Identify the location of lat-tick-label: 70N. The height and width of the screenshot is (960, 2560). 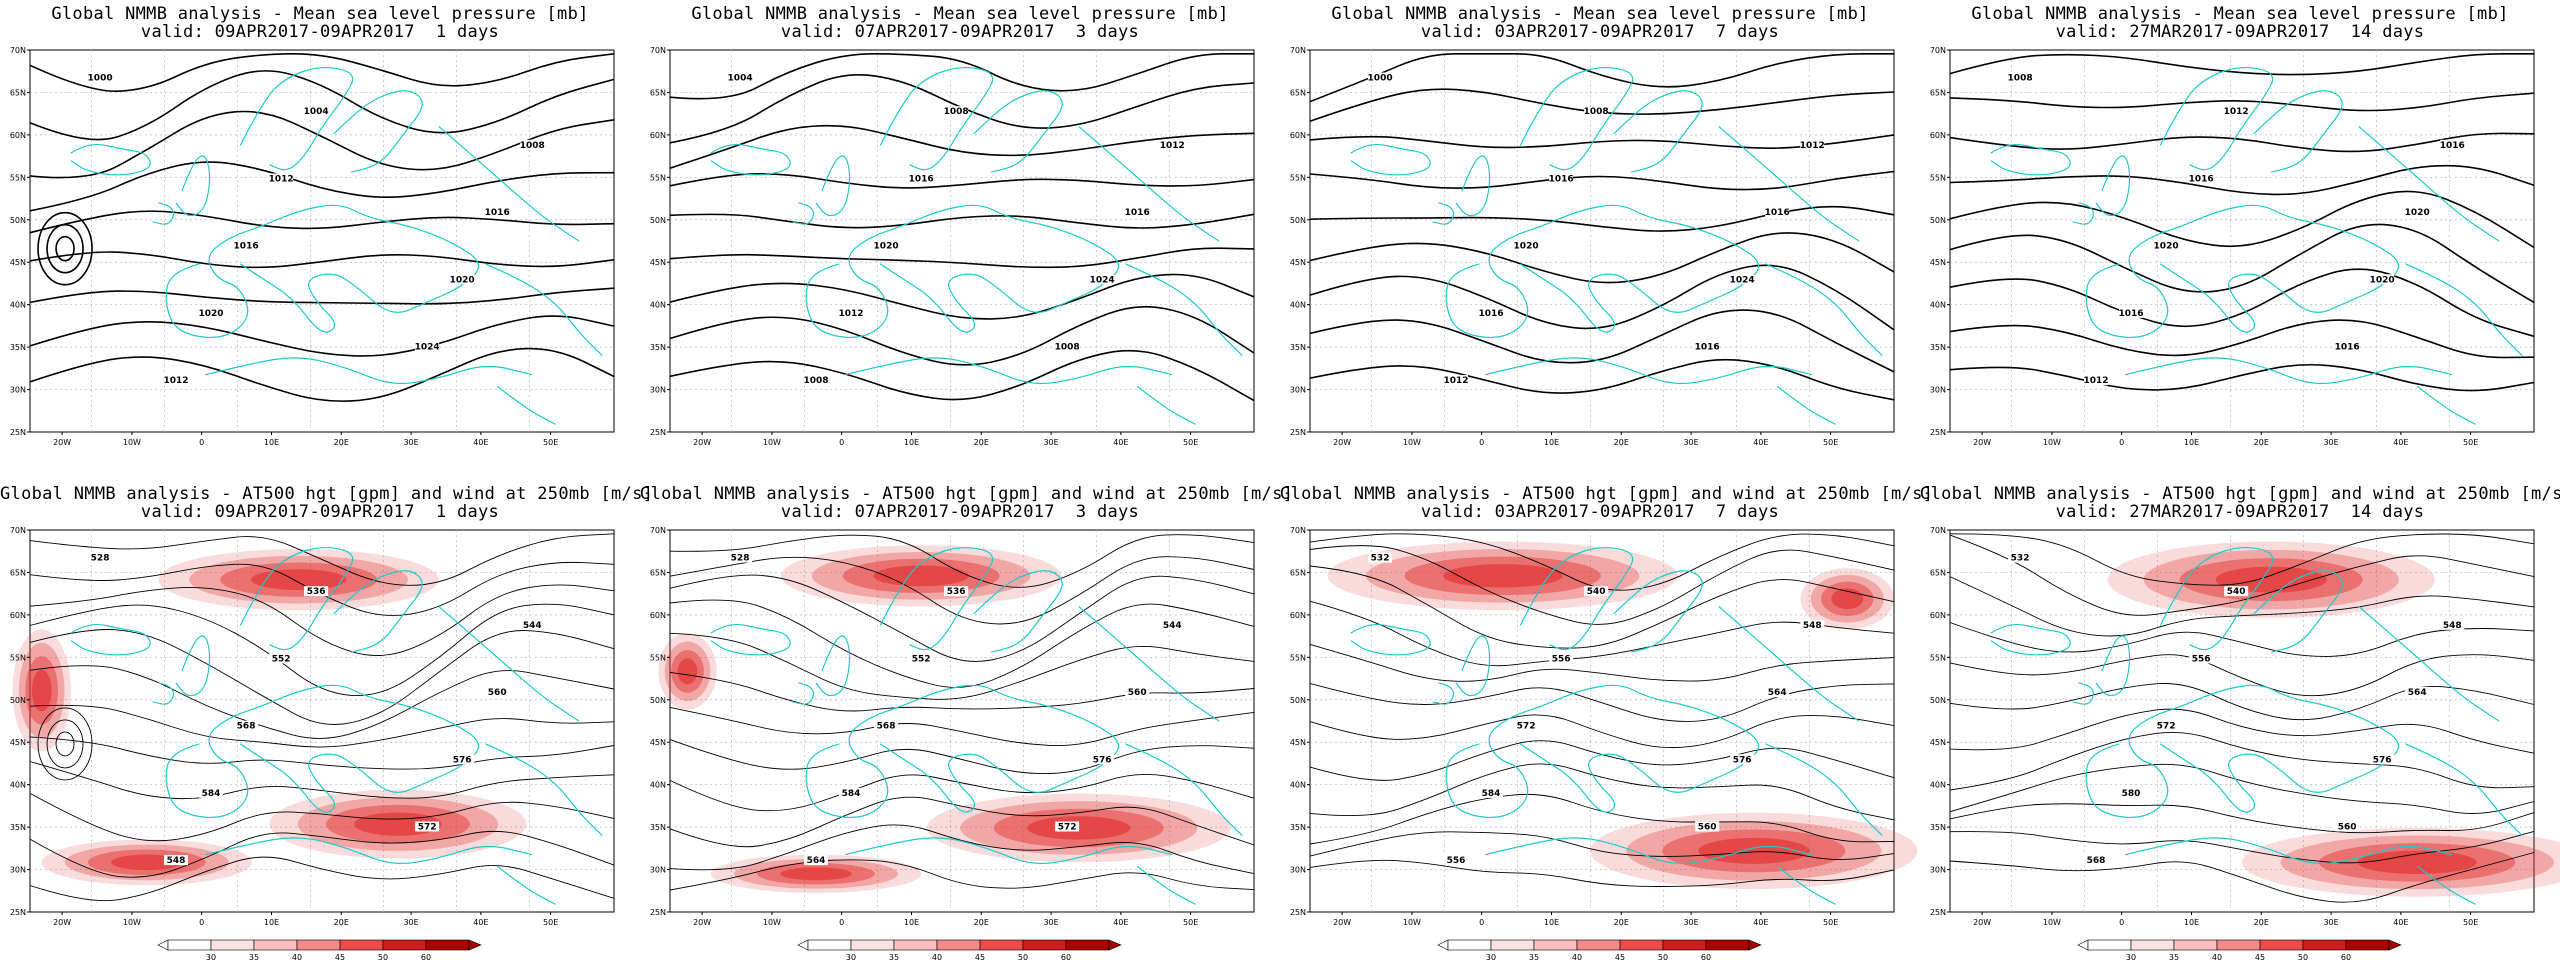
(18, 50).